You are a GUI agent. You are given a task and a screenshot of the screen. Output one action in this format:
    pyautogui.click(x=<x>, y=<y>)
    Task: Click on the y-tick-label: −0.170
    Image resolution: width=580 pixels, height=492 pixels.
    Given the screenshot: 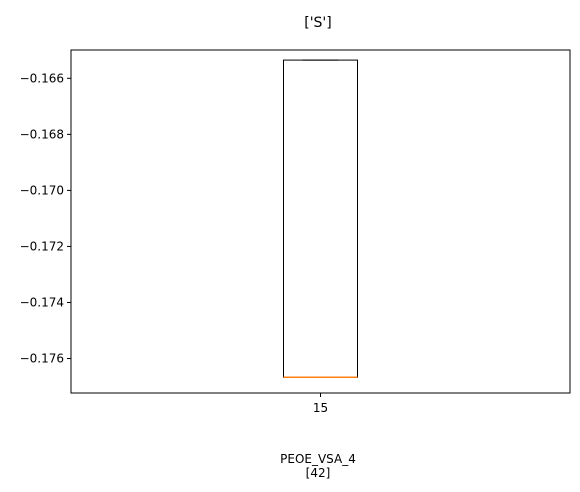 What is the action you would take?
    pyautogui.click(x=42, y=190)
    